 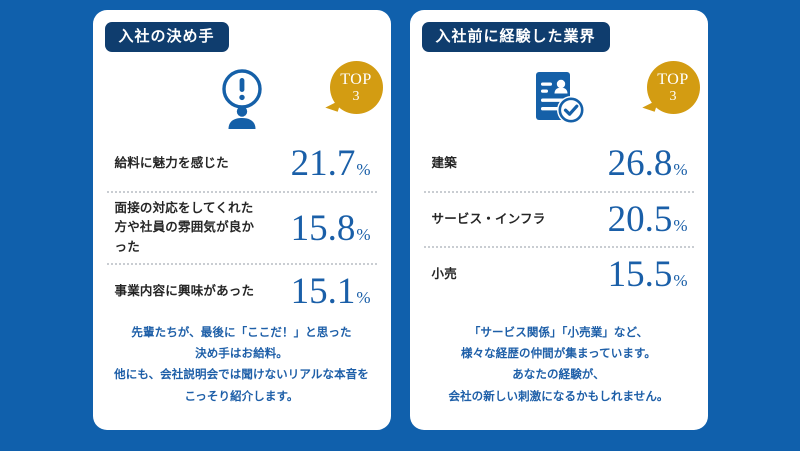 What do you see at coordinates (640, 163) in the screenshot?
I see `stat-number: 26.8` at bounding box center [640, 163].